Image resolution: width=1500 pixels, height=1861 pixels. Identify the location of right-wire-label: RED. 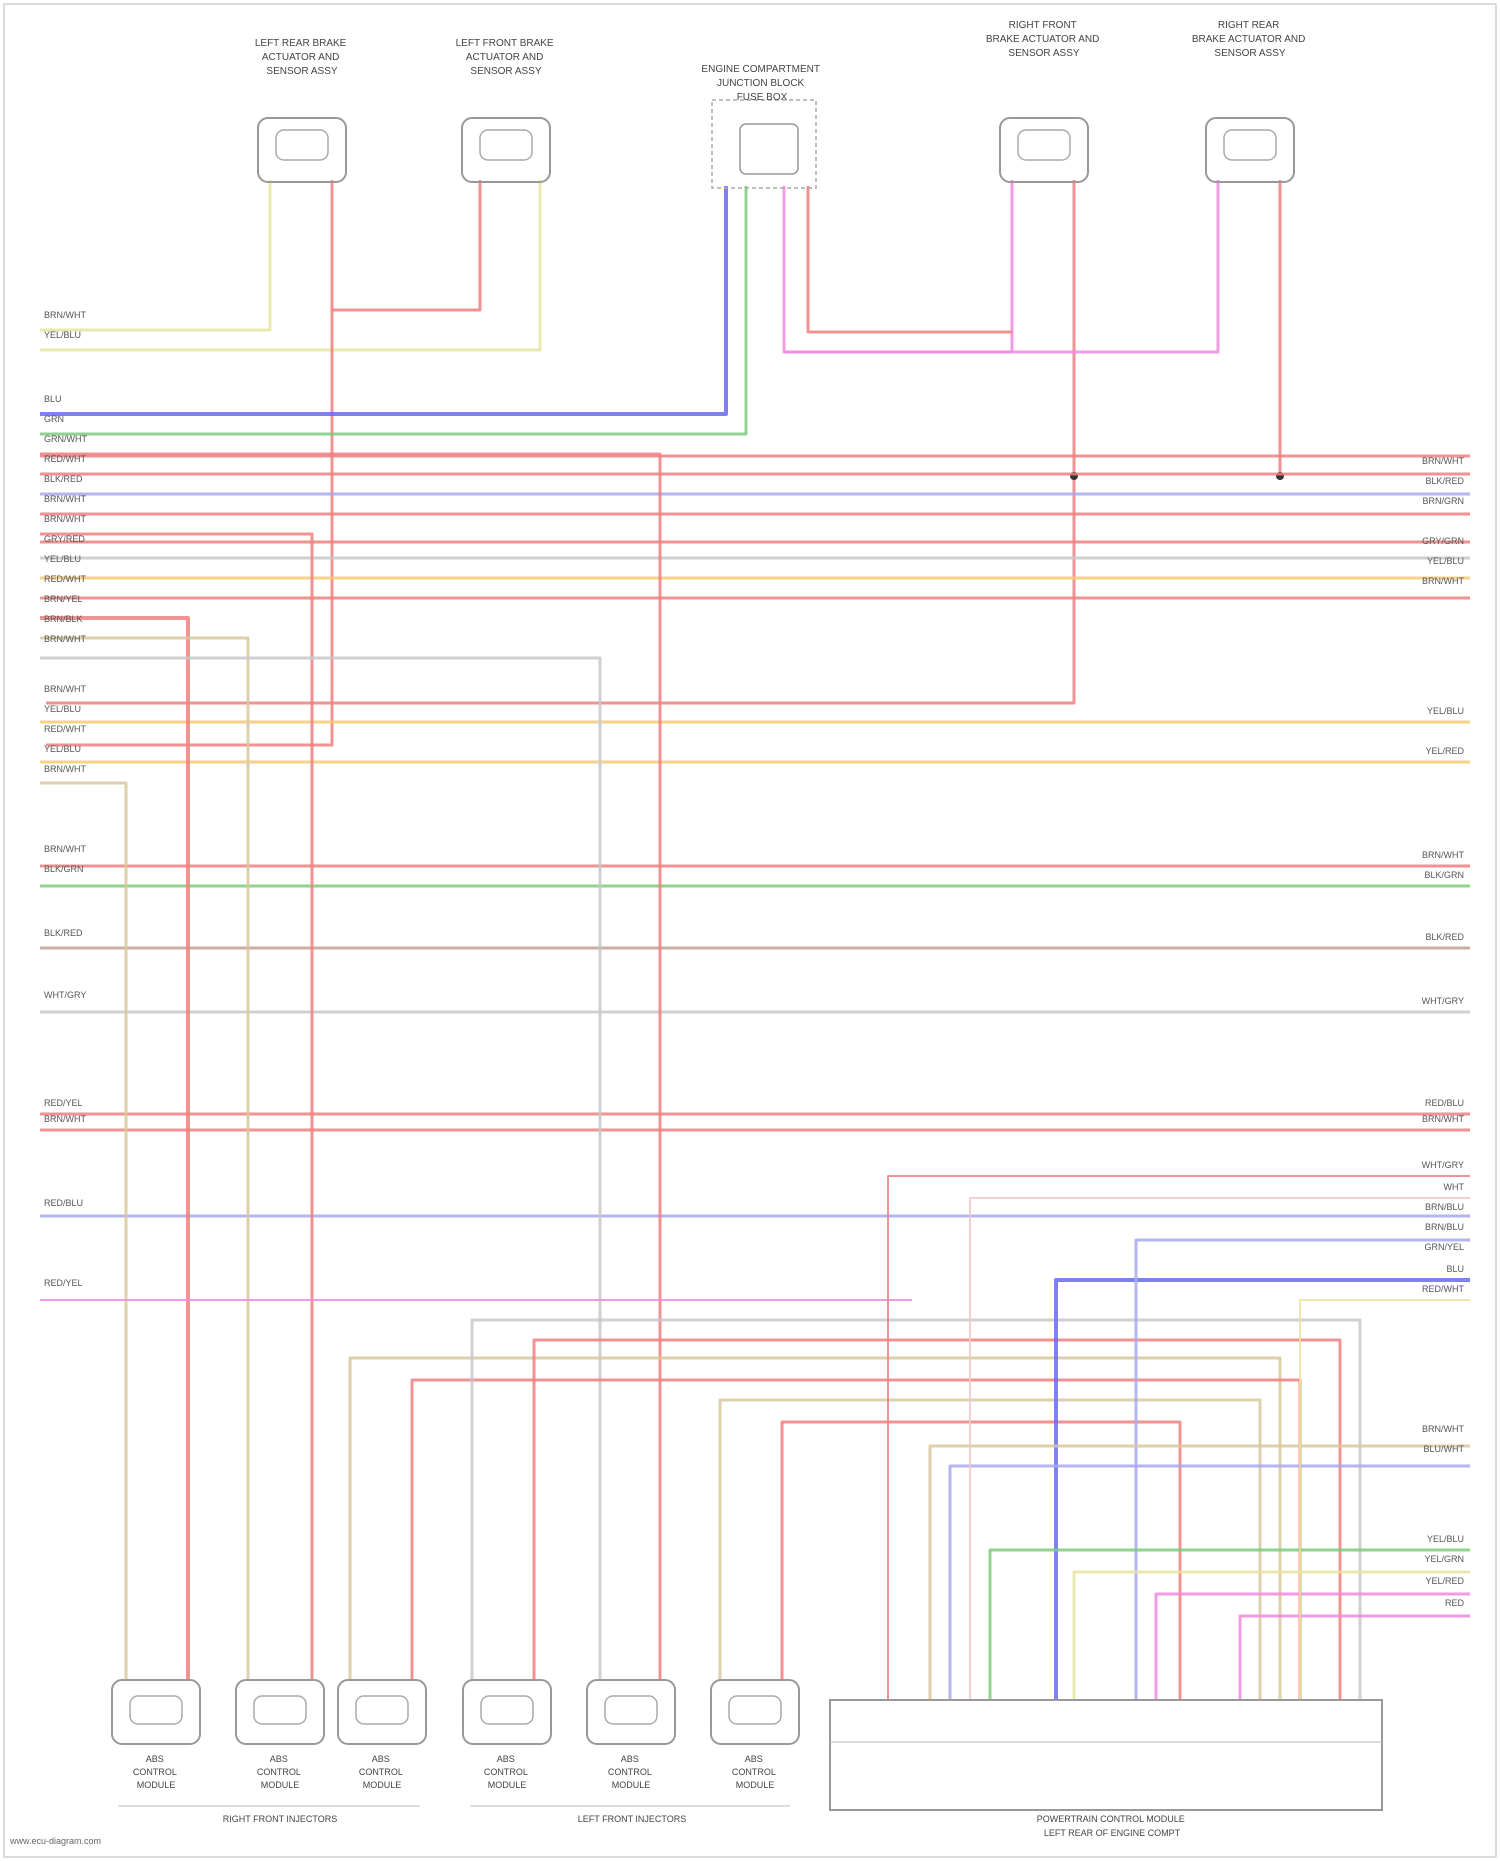
(1455, 1603).